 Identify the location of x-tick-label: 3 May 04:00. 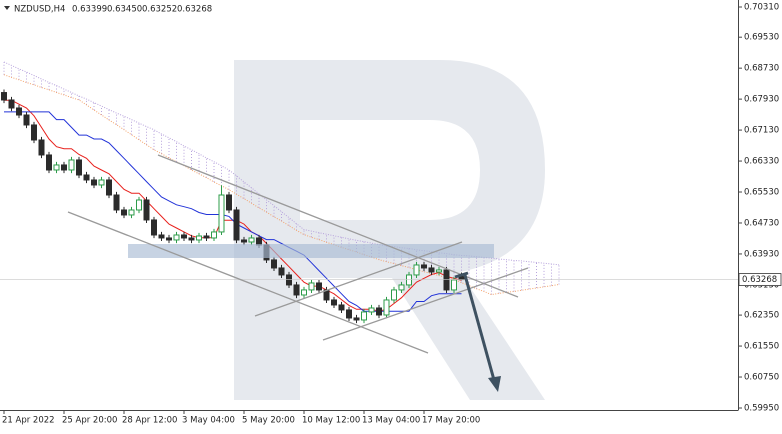
(208, 421).